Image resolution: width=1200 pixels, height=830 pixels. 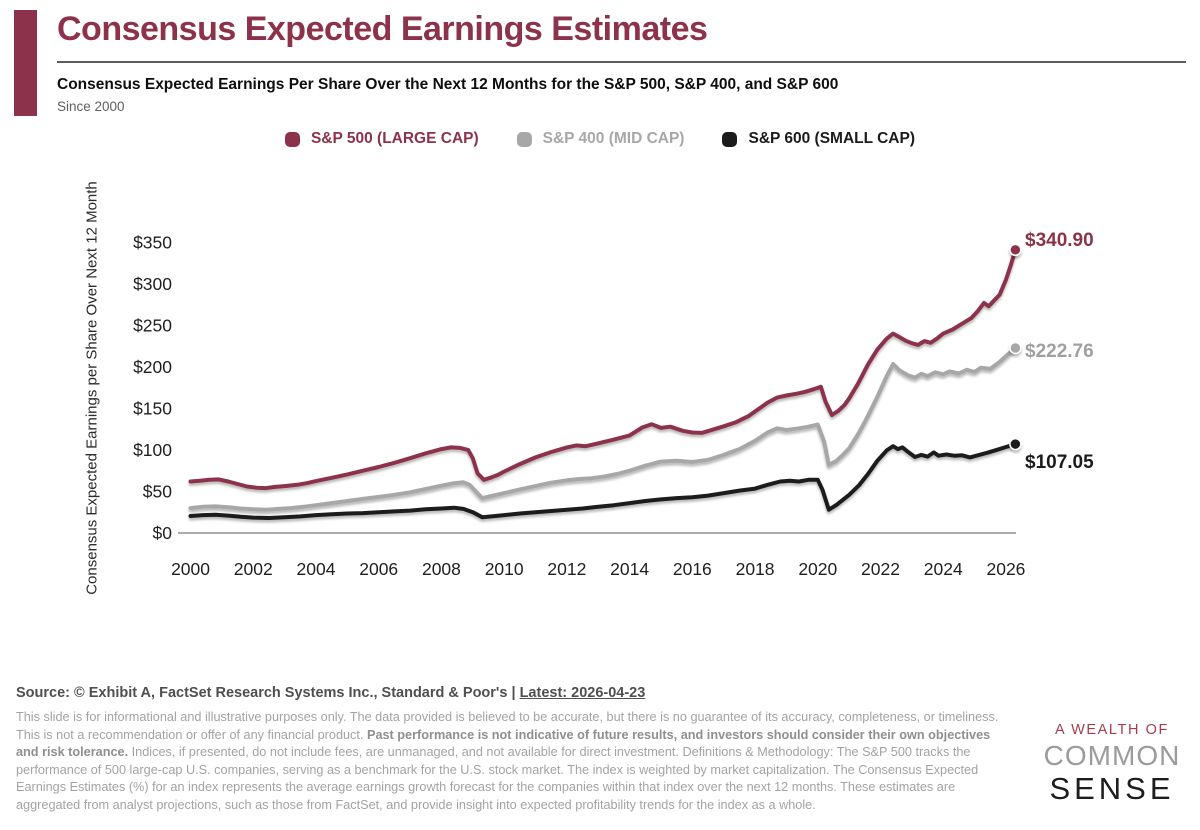 What do you see at coordinates (25, 63) in the screenshot?
I see `title-accent-bar` at bounding box center [25, 63].